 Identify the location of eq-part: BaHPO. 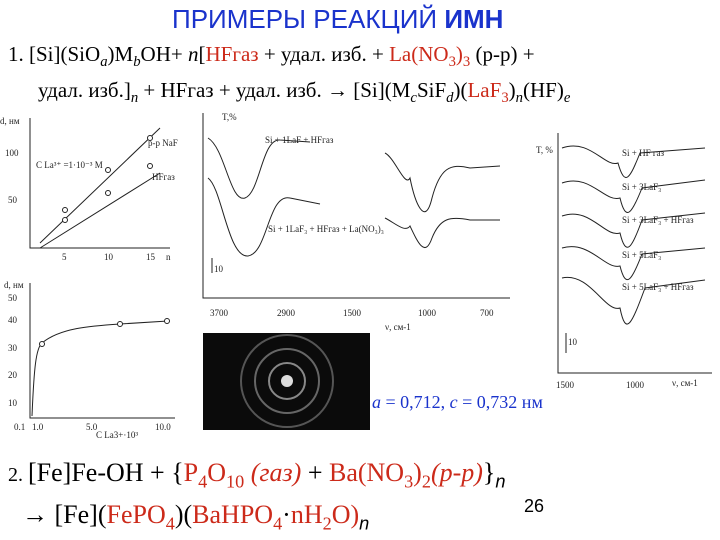
(233, 514).